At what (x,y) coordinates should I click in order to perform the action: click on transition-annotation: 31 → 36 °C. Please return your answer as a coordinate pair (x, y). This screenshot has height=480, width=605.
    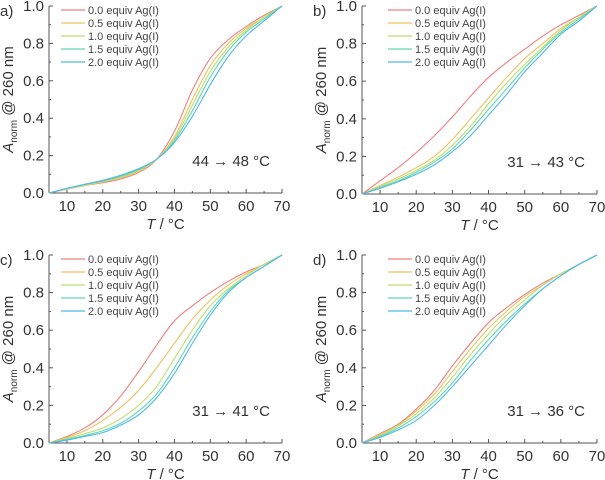
    Looking at the image, I should click on (546, 411).